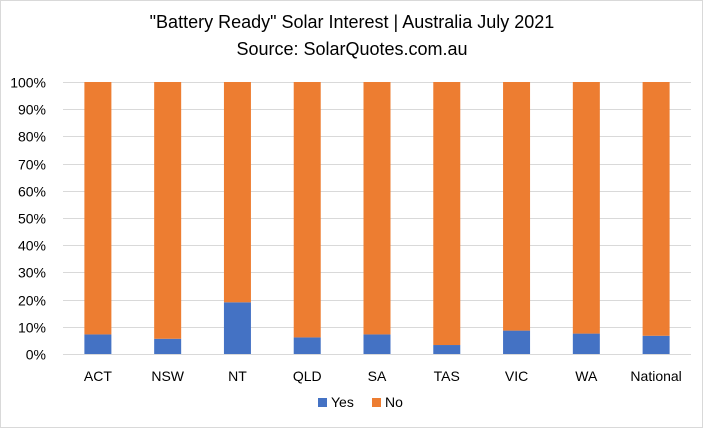 Image resolution: width=703 pixels, height=428 pixels. Describe the element at coordinates (237, 376) in the screenshot. I see `x-tick-label: NT` at that location.